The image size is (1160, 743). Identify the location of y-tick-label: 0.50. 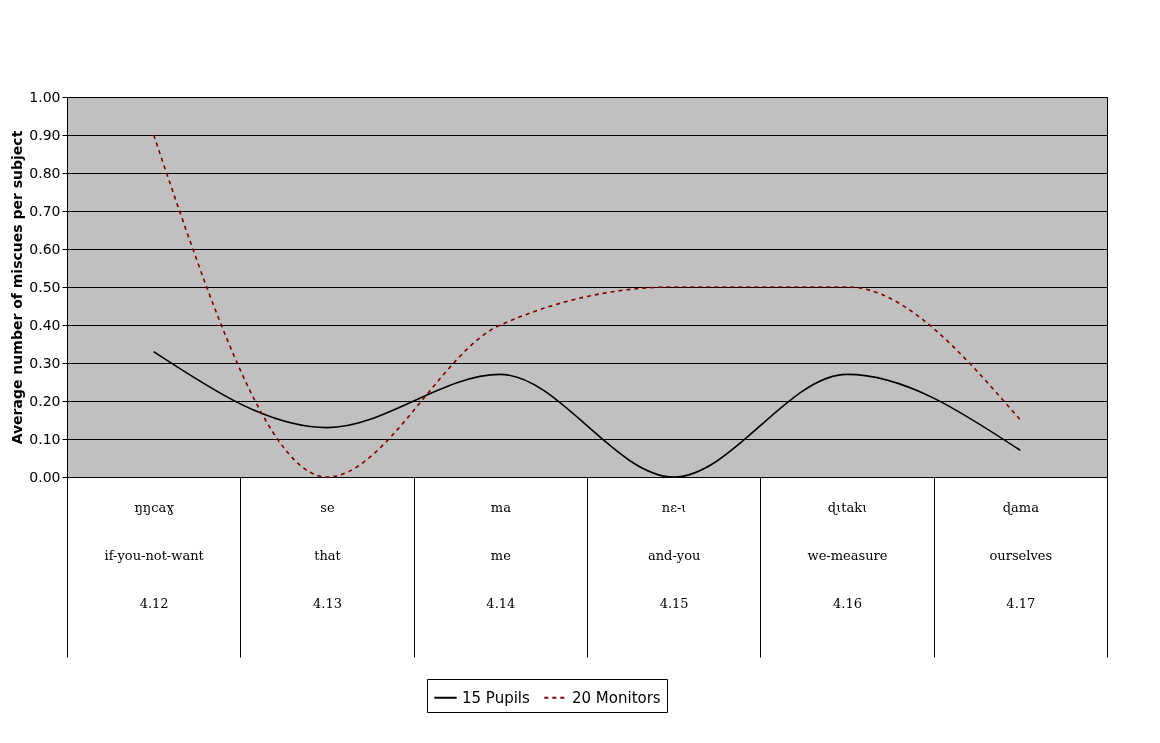
(45, 286).